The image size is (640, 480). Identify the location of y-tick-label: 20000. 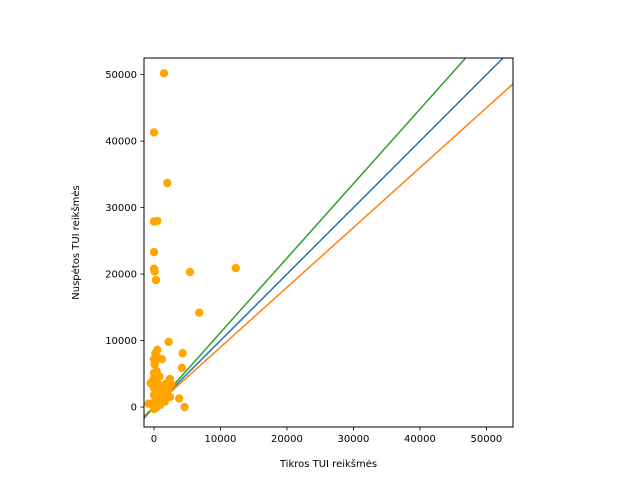
(121, 275).